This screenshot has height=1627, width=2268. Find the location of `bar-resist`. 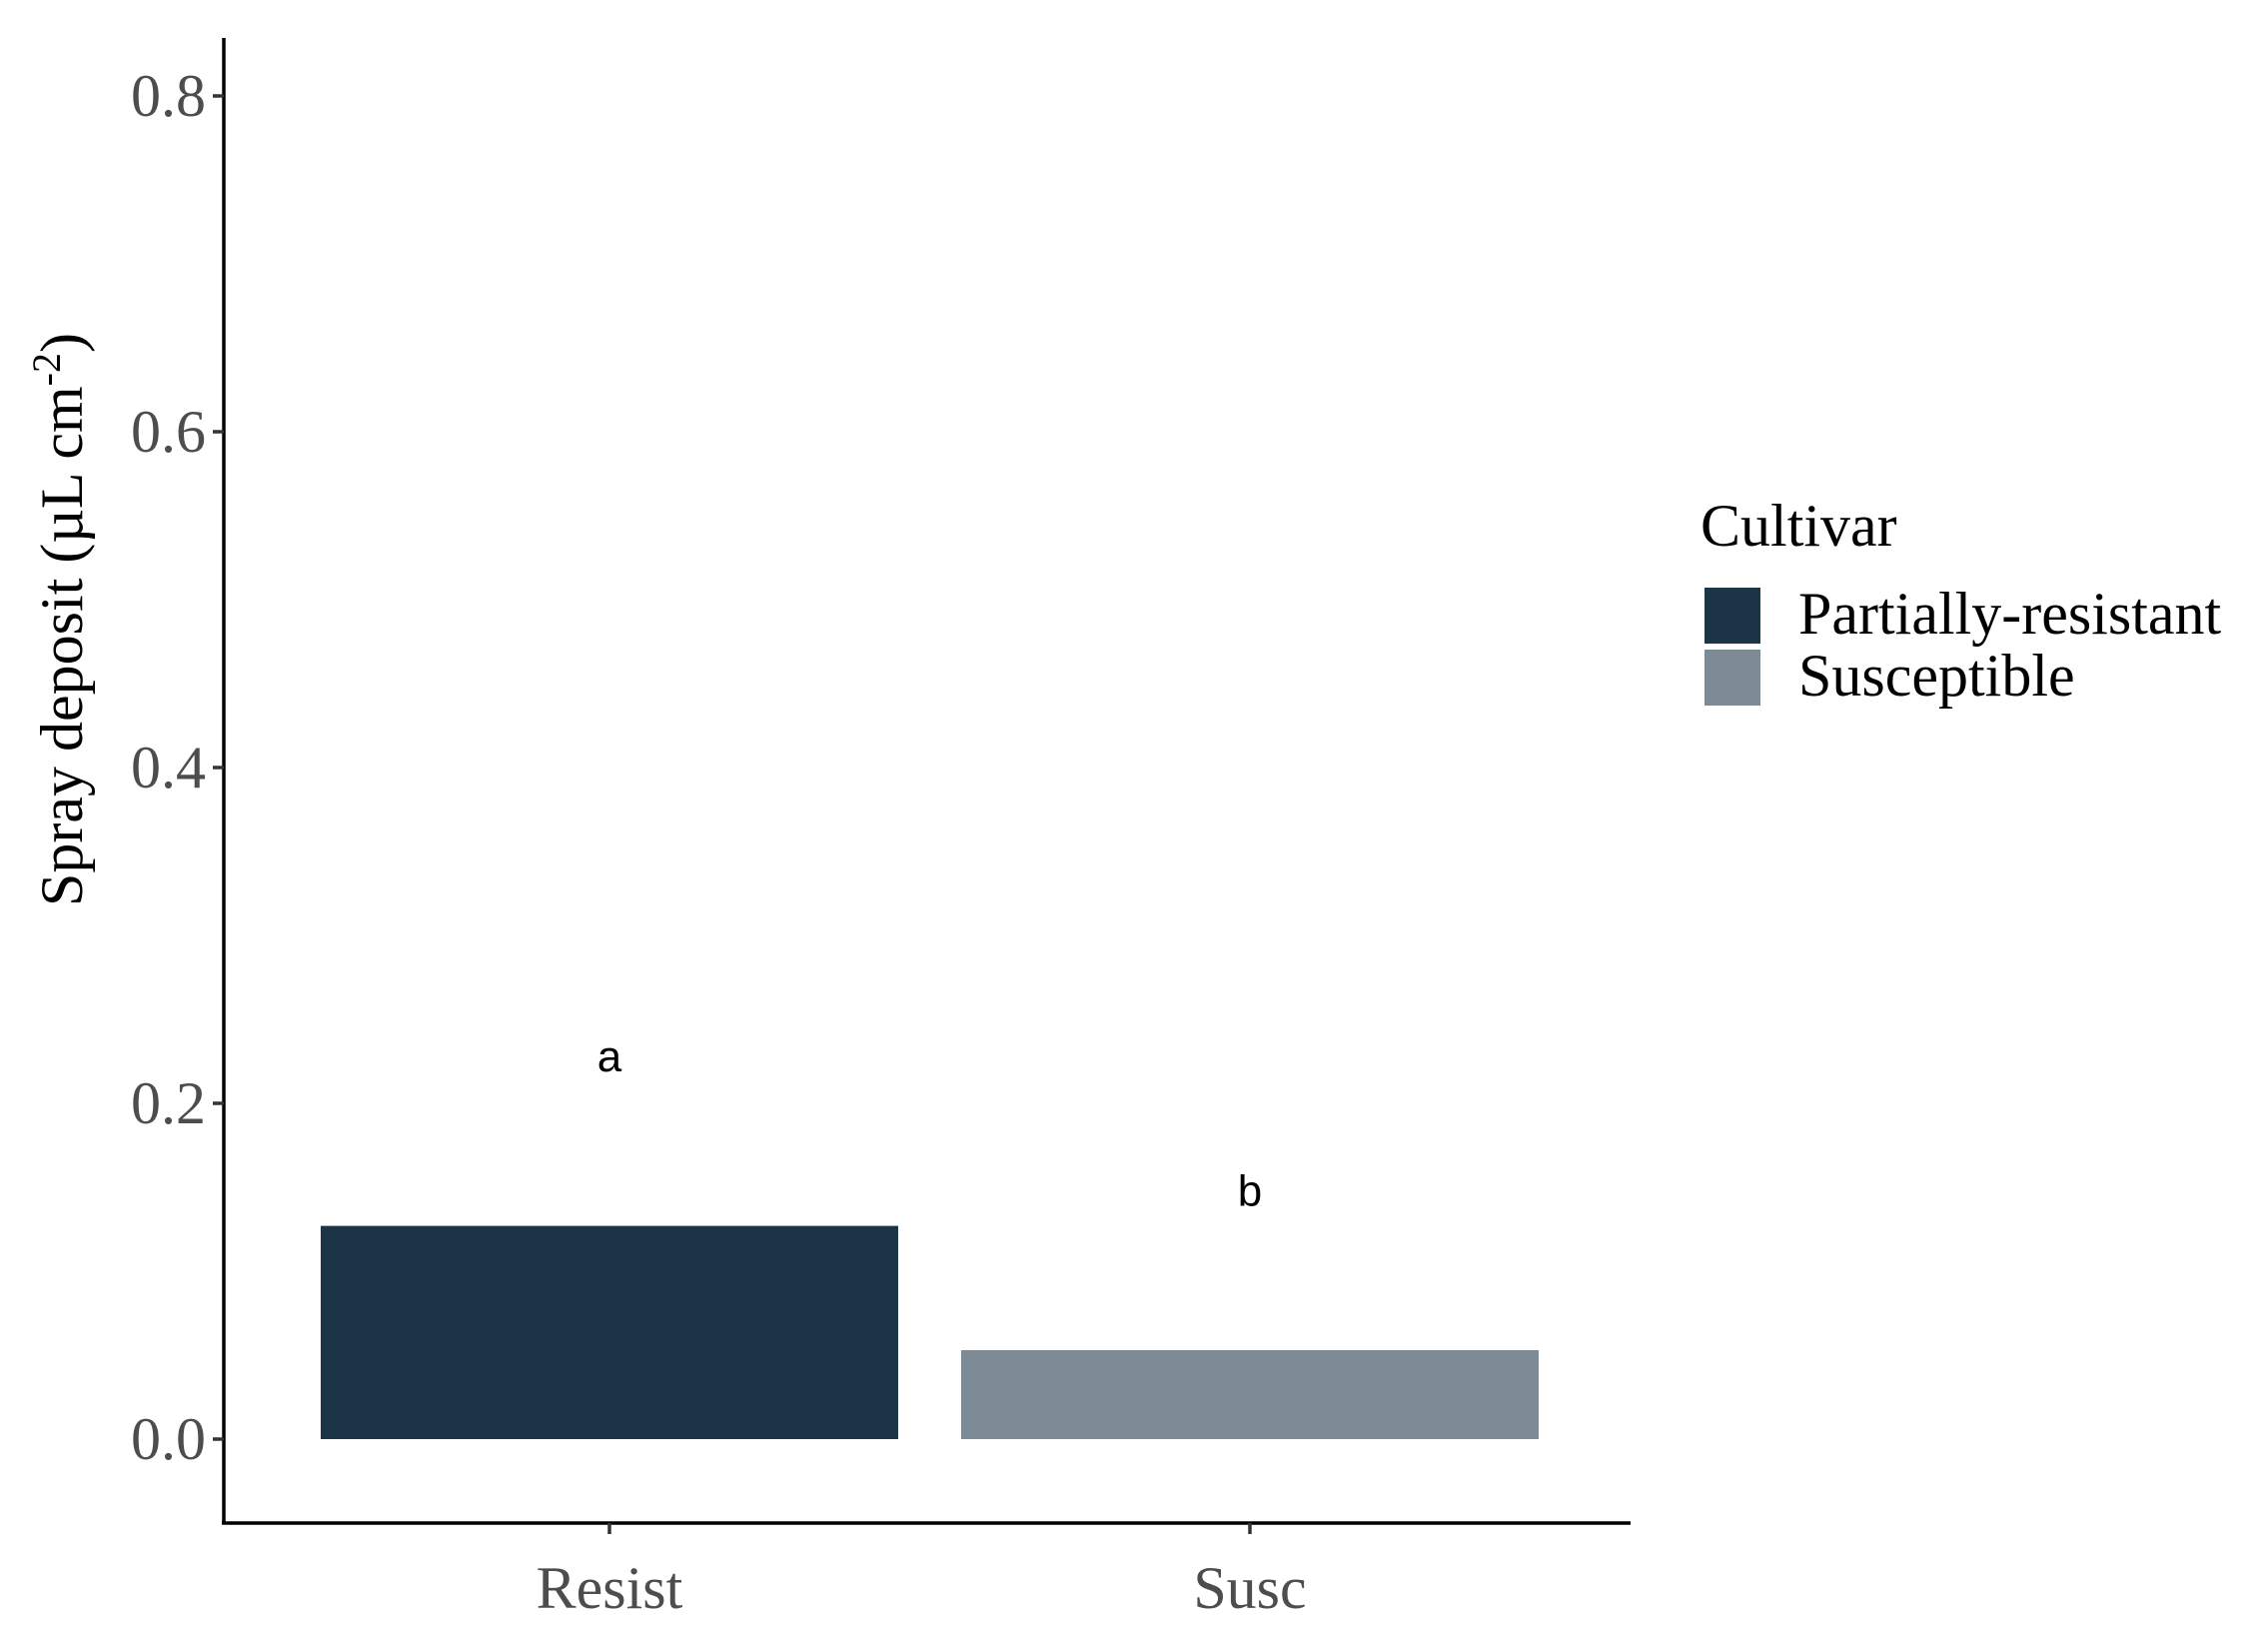

bar-resist is located at coordinates (609, 1332).